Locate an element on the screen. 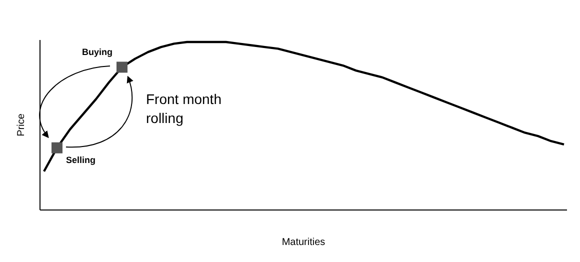 The width and height of the screenshot is (580, 262). annotation: Selling is located at coordinates (81, 160).